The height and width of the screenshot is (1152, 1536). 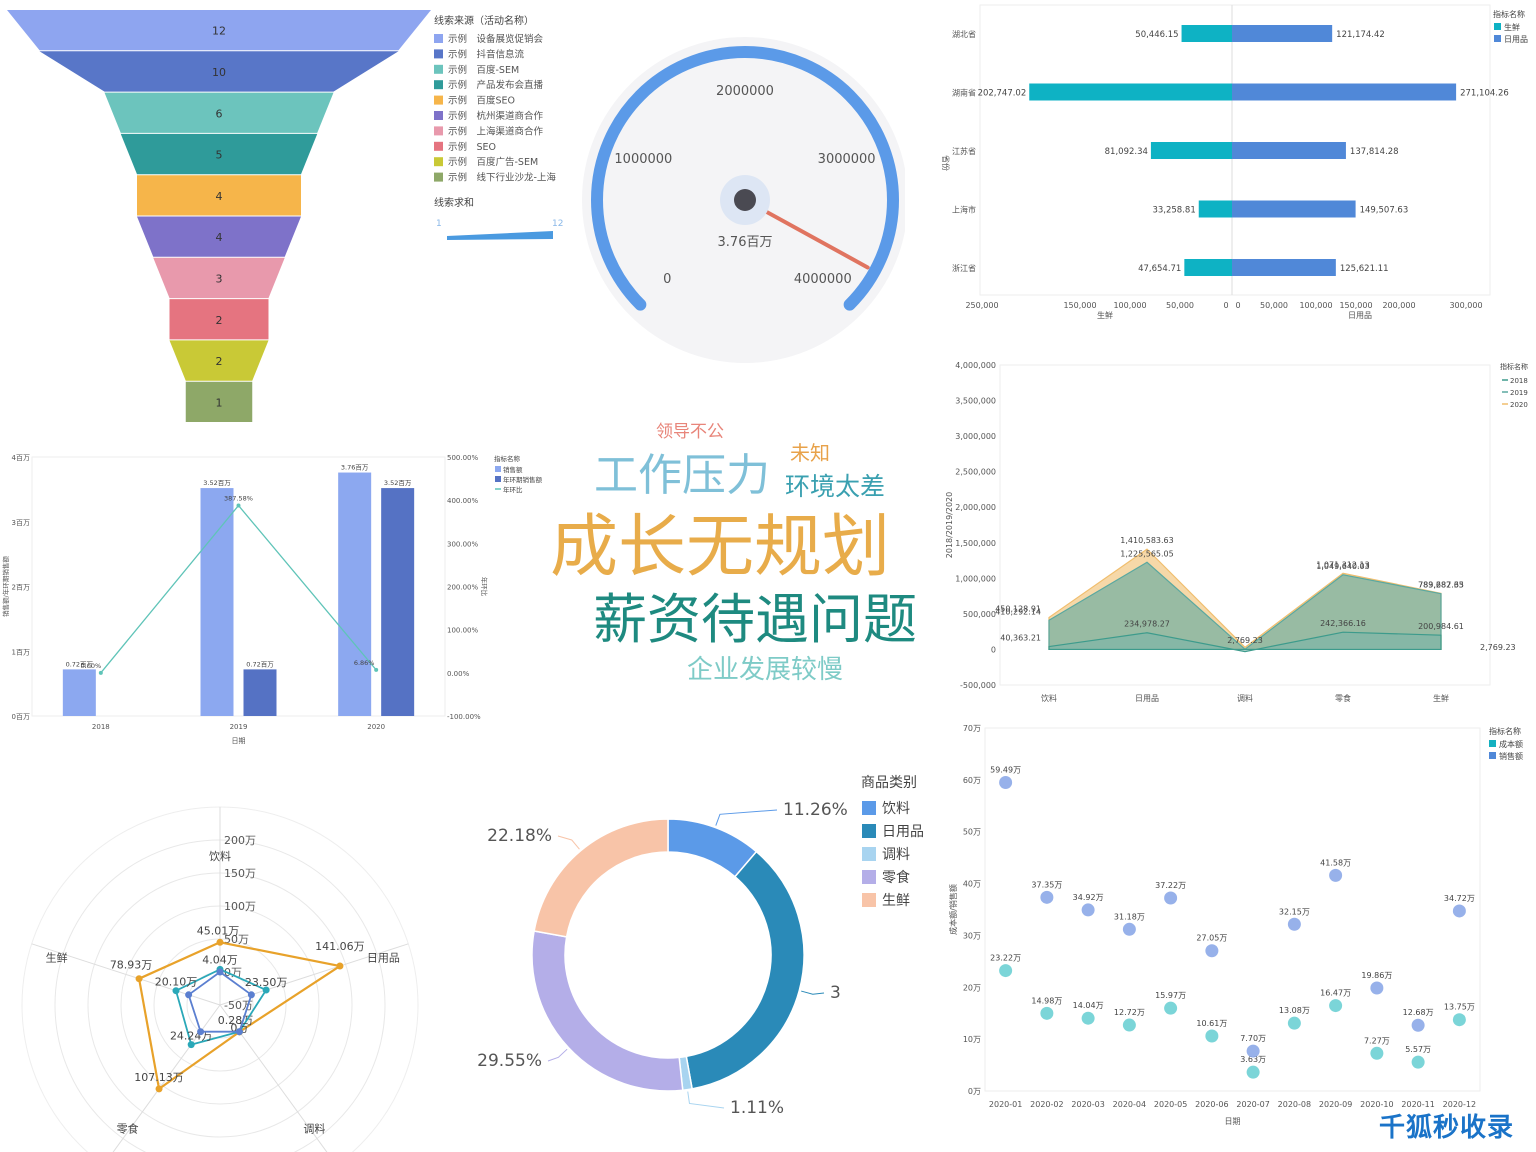 What do you see at coordinates (607, 1011) in the screenshot?
I see `donut-slice` at bounding box center [607, 1011].